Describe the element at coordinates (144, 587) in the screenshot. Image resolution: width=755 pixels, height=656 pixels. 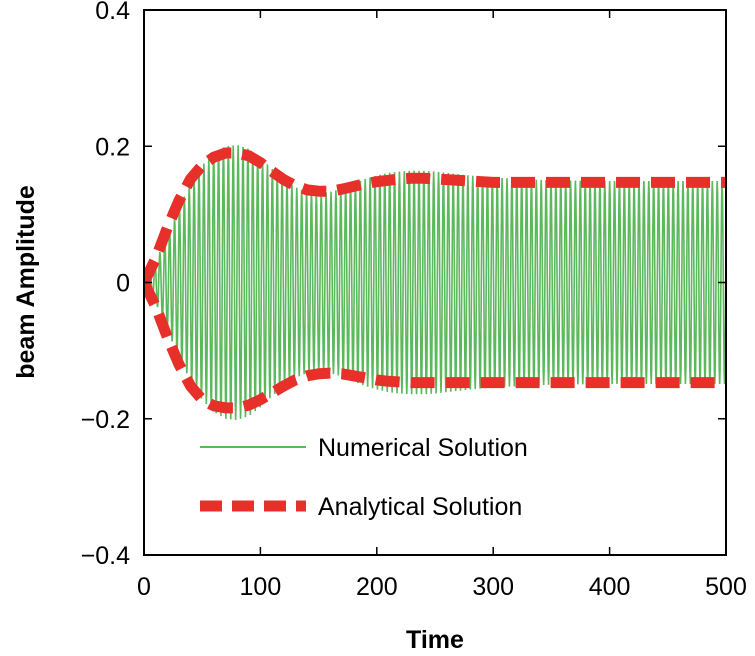
I see `x-tick-label: 0` at that location.